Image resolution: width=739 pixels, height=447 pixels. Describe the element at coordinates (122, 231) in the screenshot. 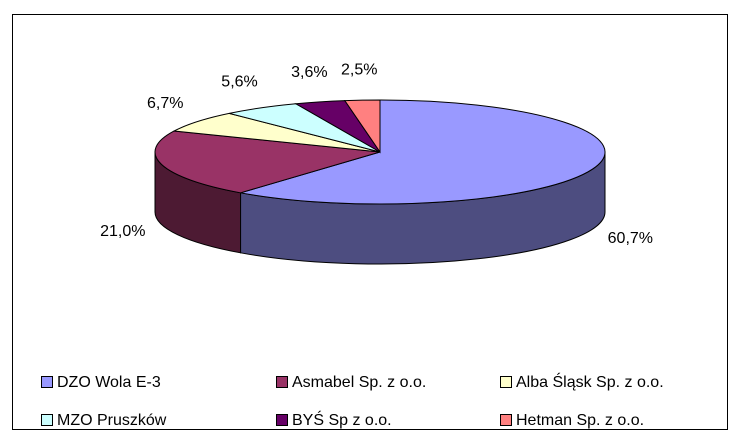

I see `data-label: 21,0%` at that location.